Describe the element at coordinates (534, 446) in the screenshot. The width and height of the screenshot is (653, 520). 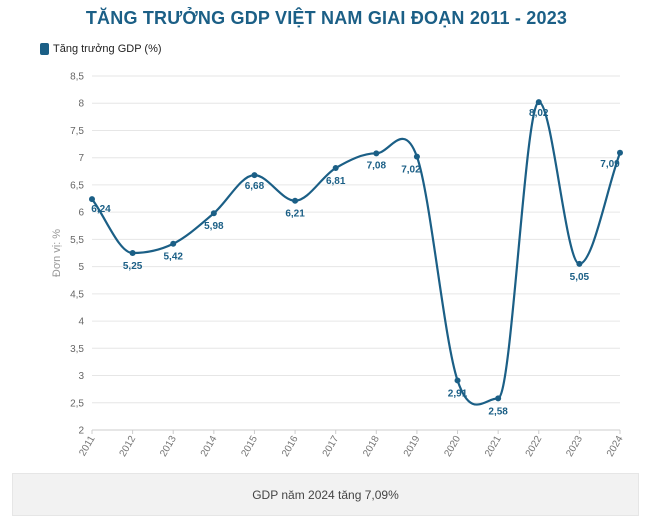
I see `x-tick-label: 2022` at that location.